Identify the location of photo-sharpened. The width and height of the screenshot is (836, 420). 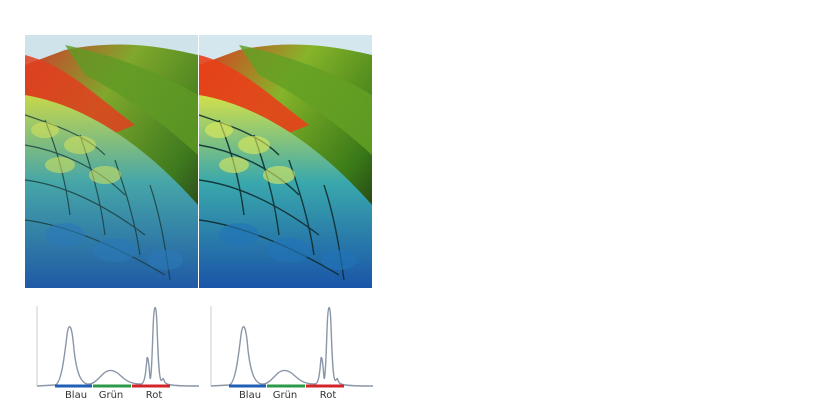
(285, 161).